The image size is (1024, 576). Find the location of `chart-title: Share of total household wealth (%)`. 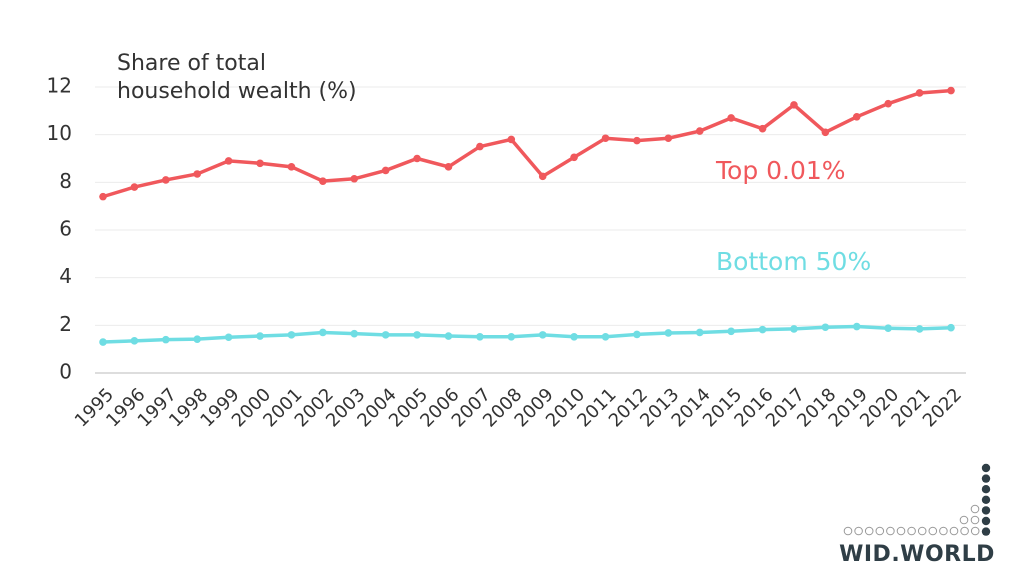

chart-title: Share of total household wealth (%) is located at coordinates (237, 77).